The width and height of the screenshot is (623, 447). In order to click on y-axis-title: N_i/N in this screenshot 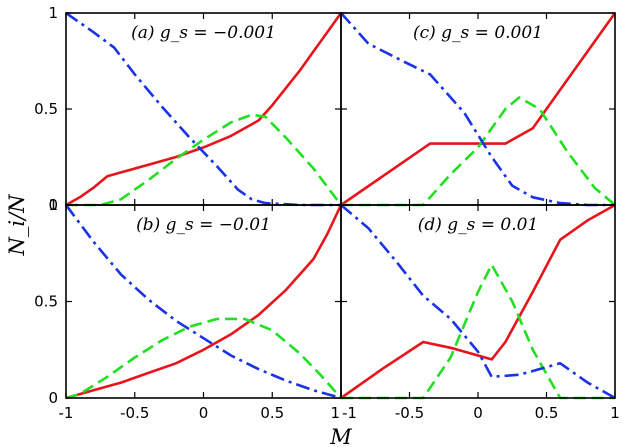, I will do `click(17, 225)`.